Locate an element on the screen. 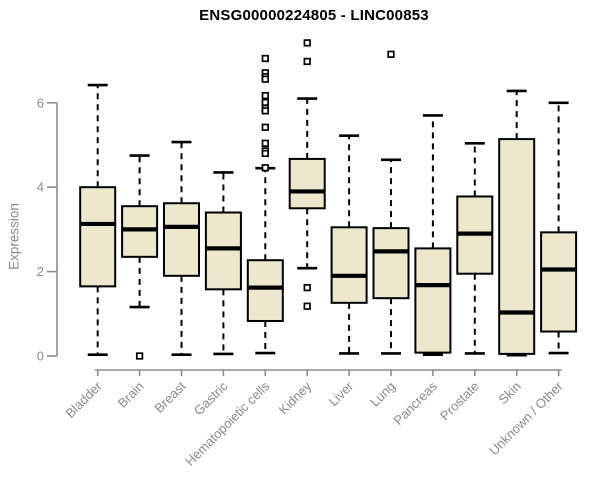 The image size is (600, 500). x-tick-label-lung: Lung is located at coordinates (382, 394).